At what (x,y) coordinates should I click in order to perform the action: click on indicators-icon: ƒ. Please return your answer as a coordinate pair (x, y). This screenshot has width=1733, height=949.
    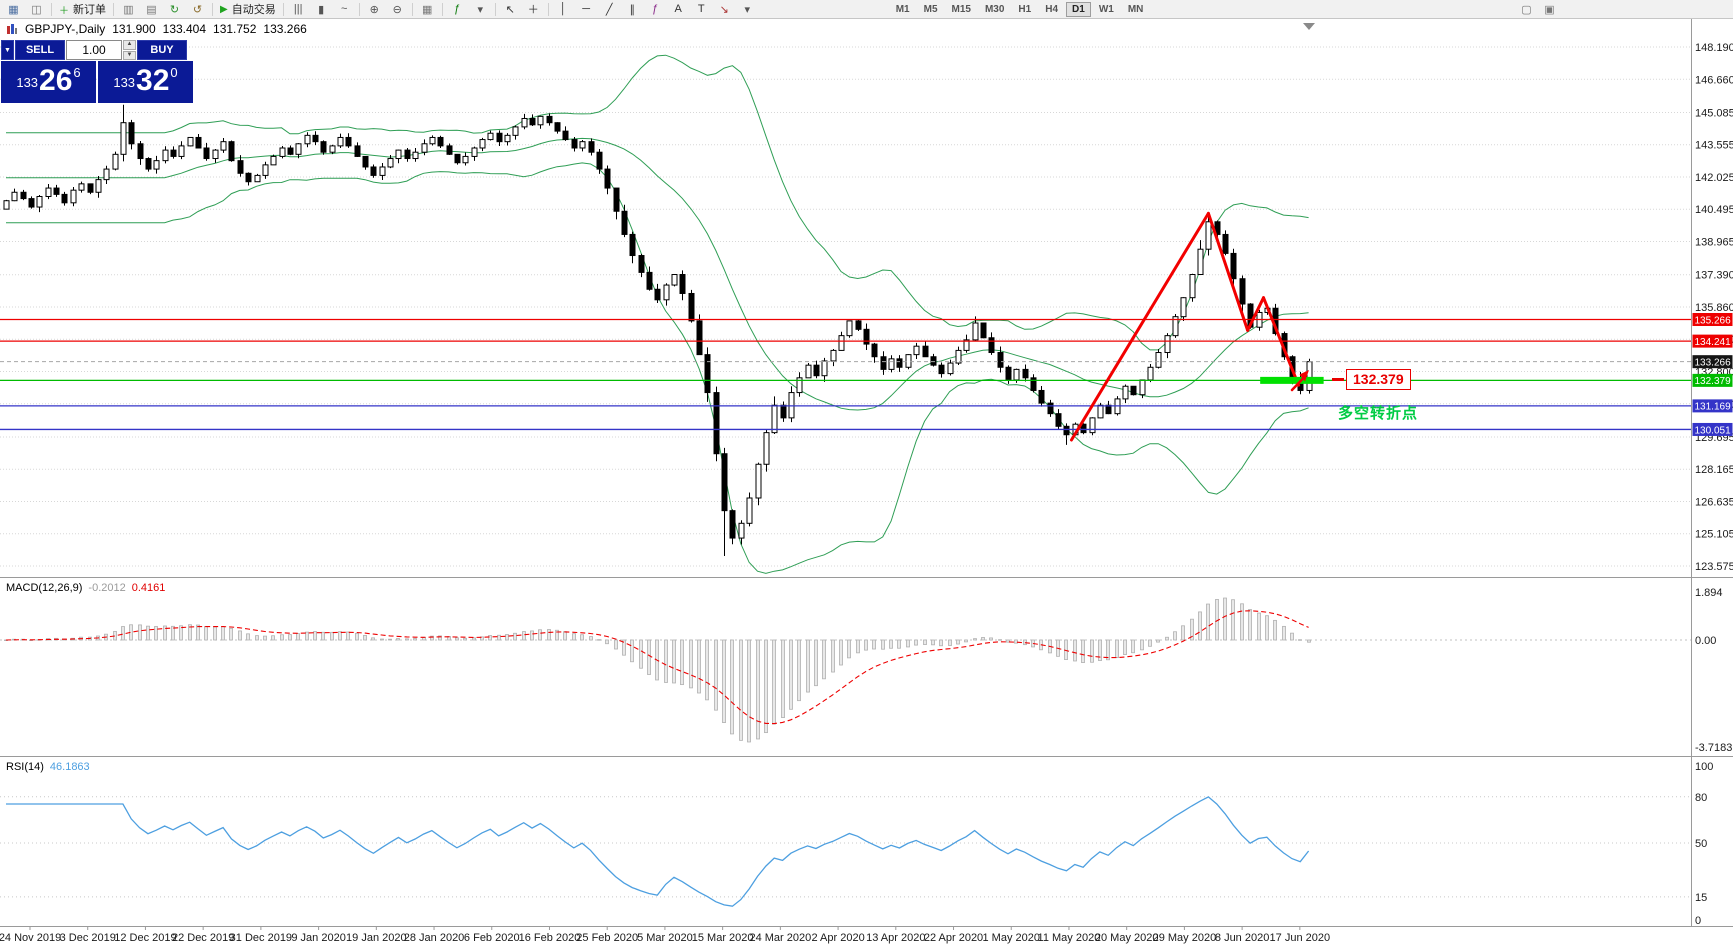
    Looking at the image, I should click on (457, 9).